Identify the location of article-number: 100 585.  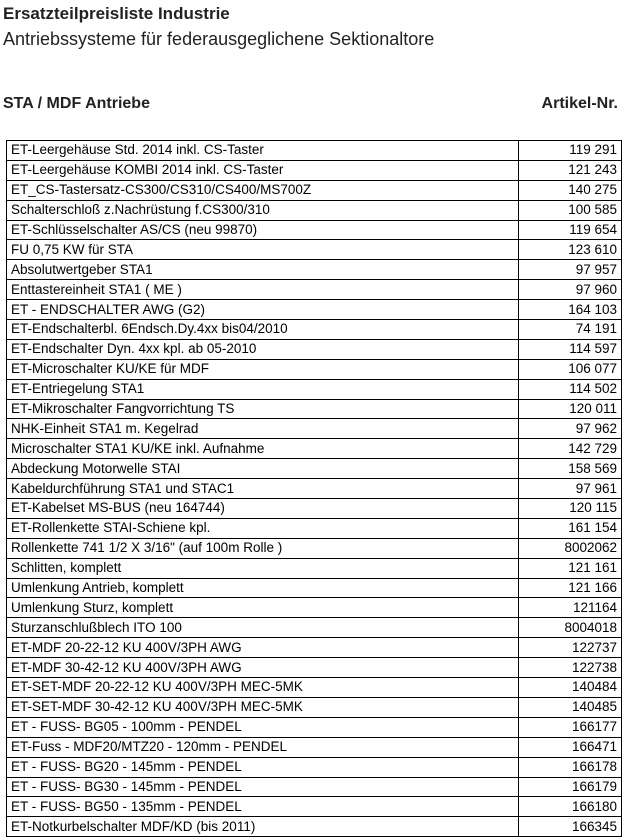
(570, 210).